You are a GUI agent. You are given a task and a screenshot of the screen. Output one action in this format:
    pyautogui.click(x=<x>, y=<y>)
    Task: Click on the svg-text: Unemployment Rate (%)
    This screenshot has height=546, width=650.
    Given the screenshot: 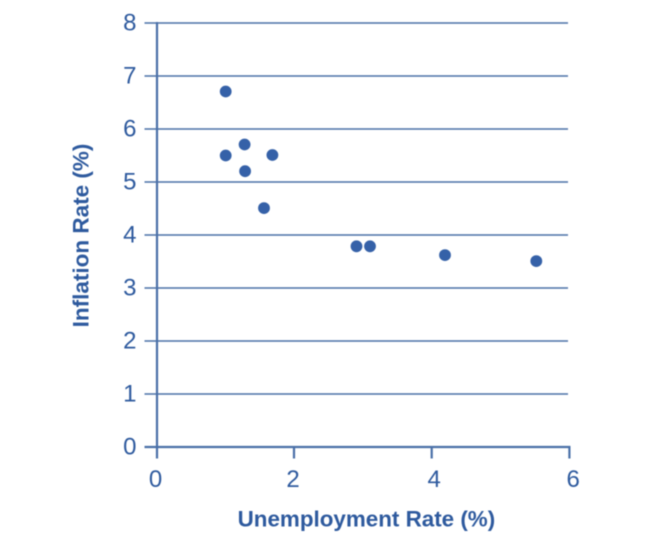 What is the action you would take?
    pyautogui.click(x=367, y=519)
    